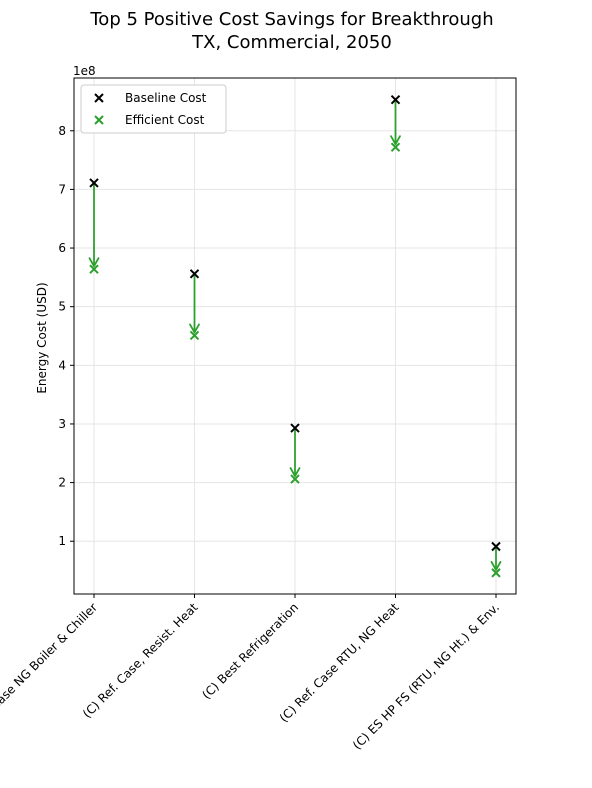 This screenshot has width=592, height=788. I want to click on legend-label: Efficient Cost, so click(165, 120).